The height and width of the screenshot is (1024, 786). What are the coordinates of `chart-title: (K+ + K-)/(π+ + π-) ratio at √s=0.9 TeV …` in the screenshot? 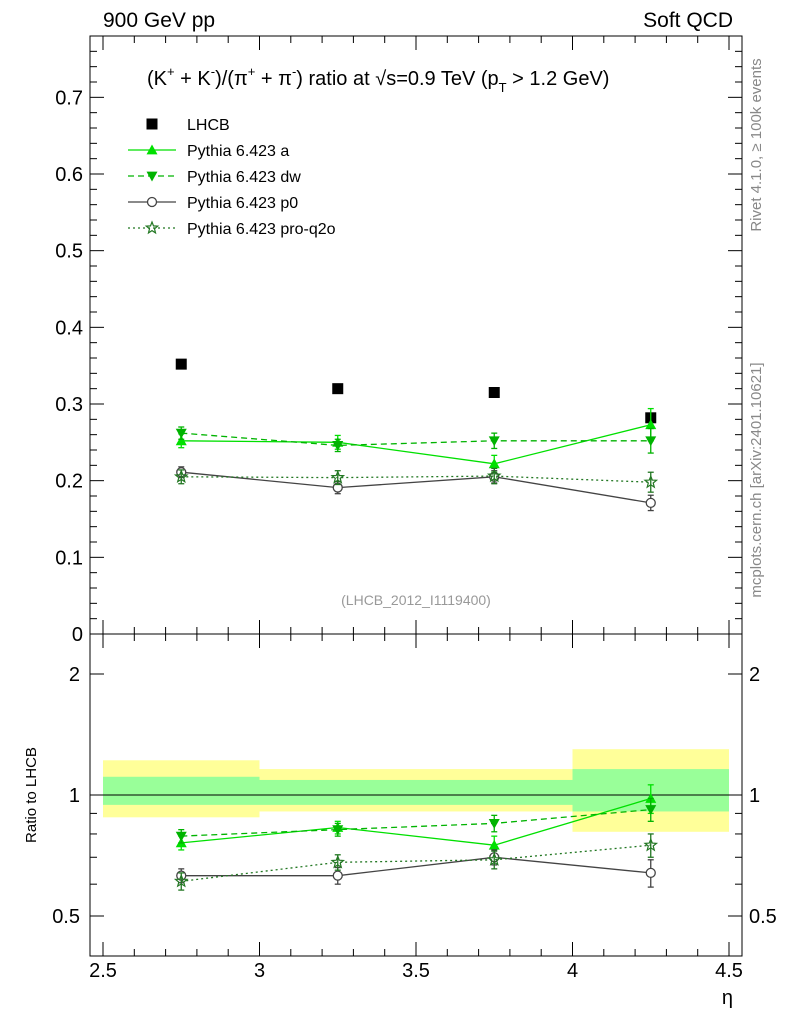 It's located at (378, 79).